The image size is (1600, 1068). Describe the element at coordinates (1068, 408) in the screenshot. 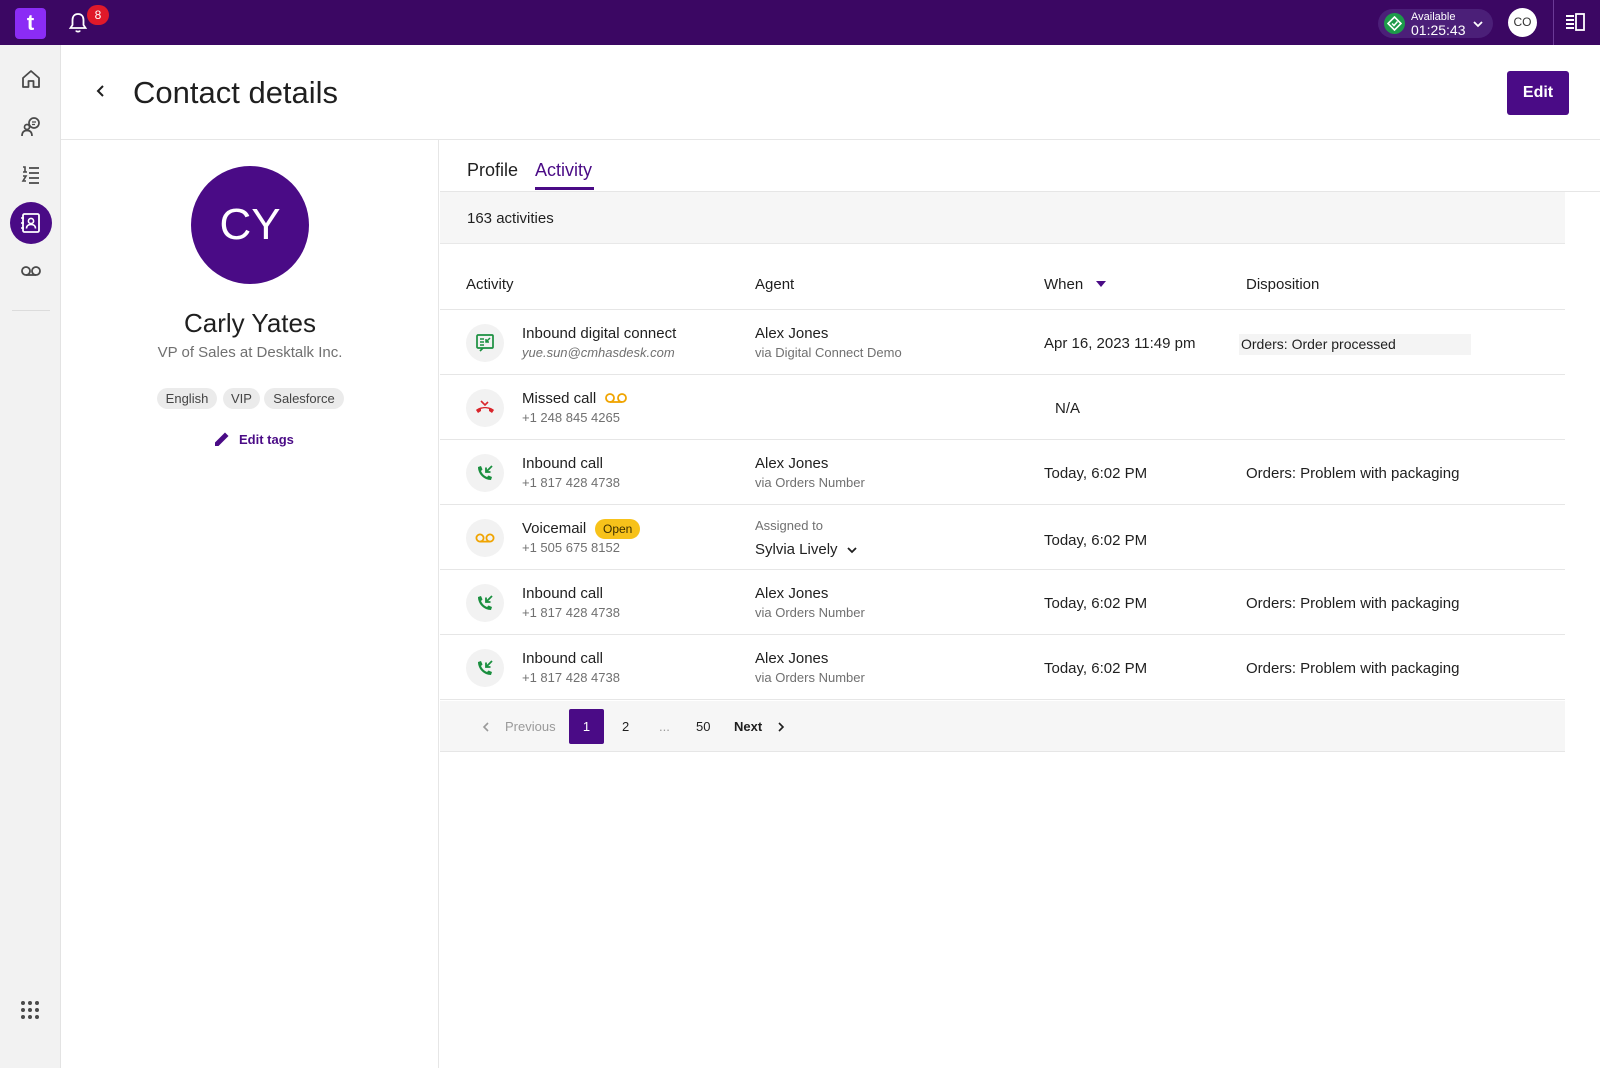

I see `activity-when: N/A` at that location.